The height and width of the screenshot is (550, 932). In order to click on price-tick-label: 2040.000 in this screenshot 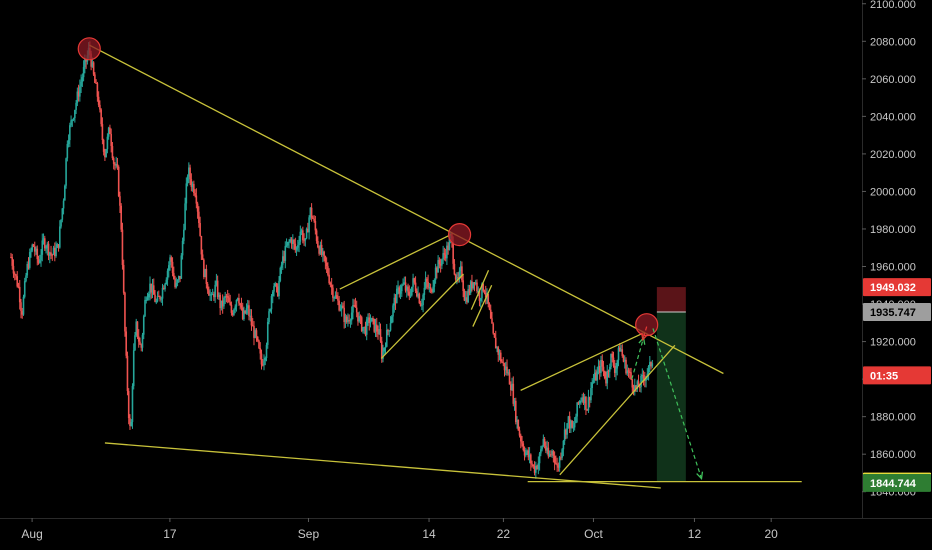, I will do `click(893, 117)`.